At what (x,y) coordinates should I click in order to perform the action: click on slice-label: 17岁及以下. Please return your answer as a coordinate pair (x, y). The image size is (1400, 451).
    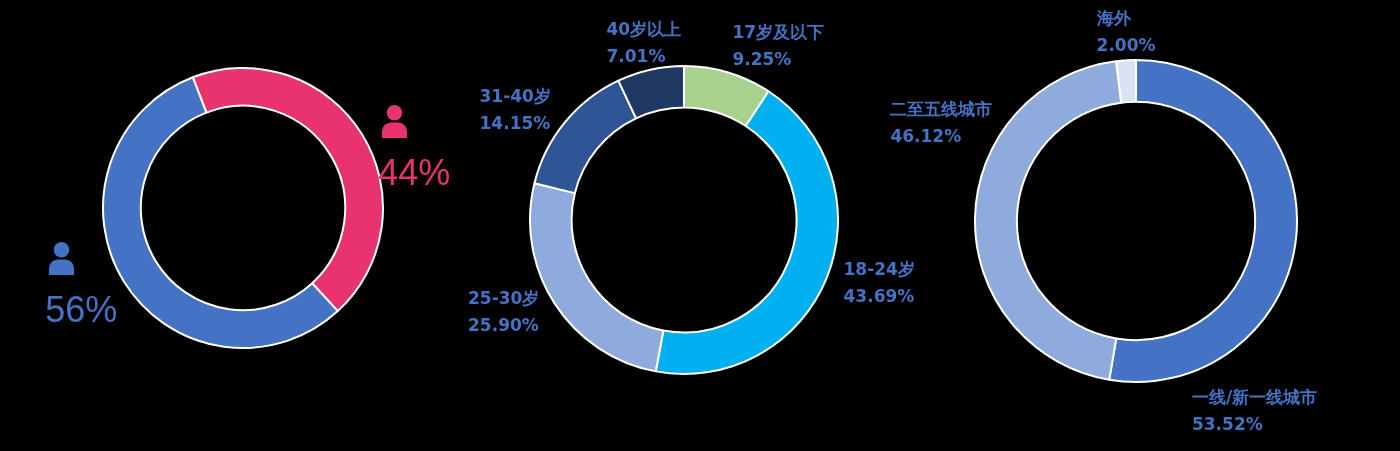
    Looking at the image, I should click on (778, 31).